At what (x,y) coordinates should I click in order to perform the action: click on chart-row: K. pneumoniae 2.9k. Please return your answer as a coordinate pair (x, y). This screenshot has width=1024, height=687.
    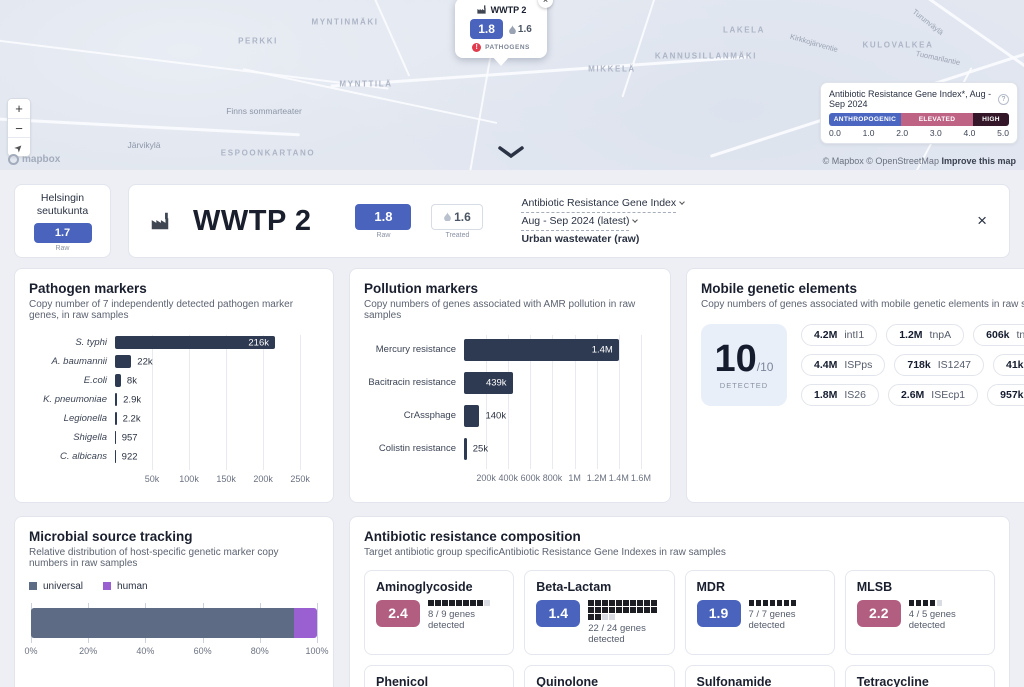
    Looking at the image, I should click on (174, 399).